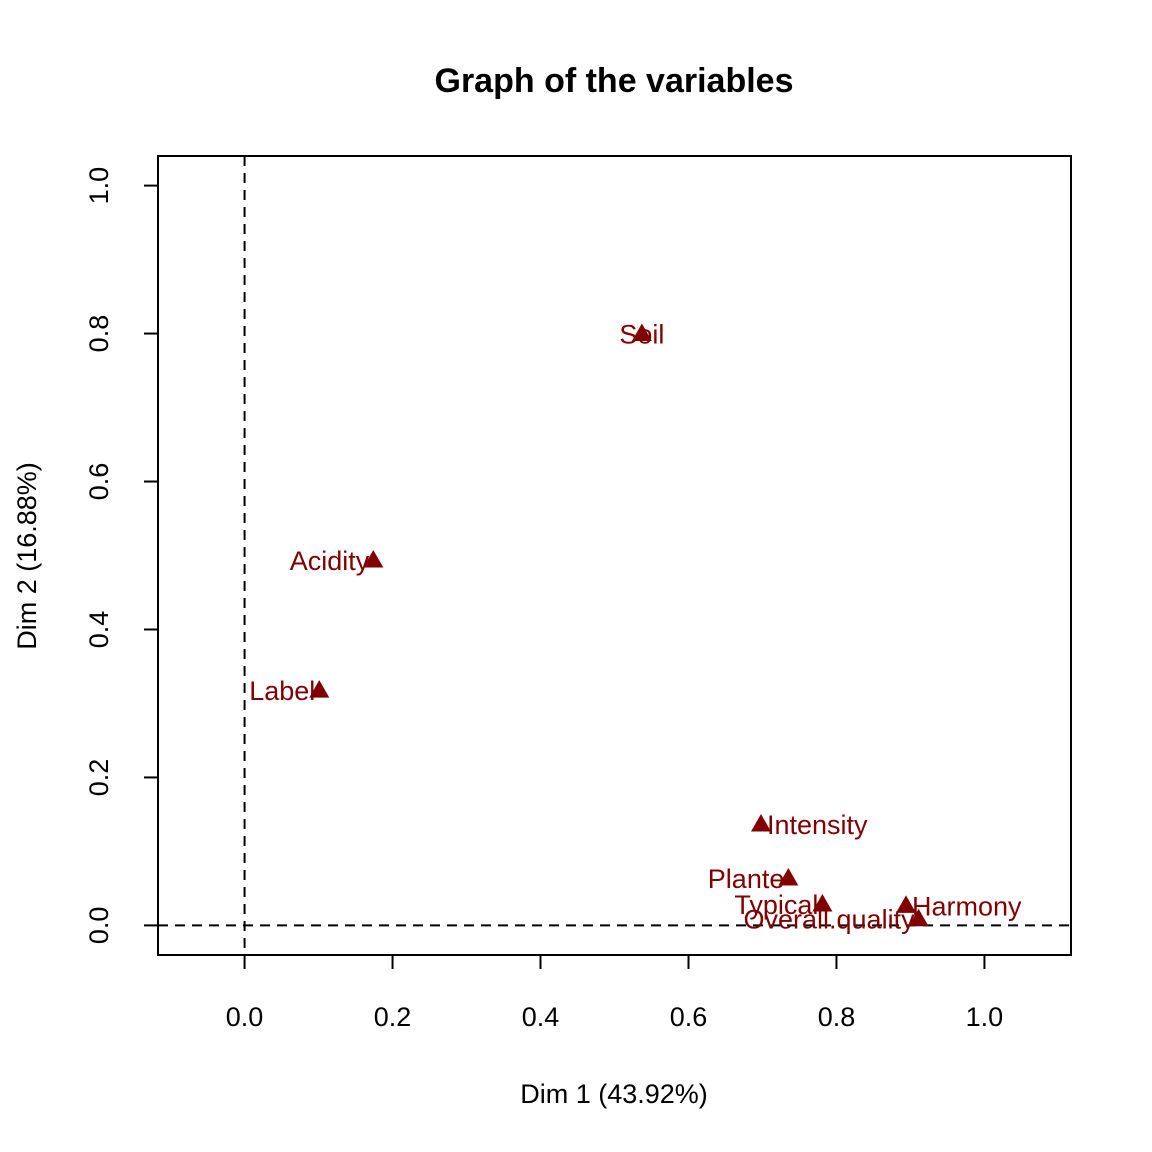 This screenshot has width=1152, height=1152. Describe the element at coordinates (776, 905) in the screenshot. I see `point-label-typical: Typical` at that location.